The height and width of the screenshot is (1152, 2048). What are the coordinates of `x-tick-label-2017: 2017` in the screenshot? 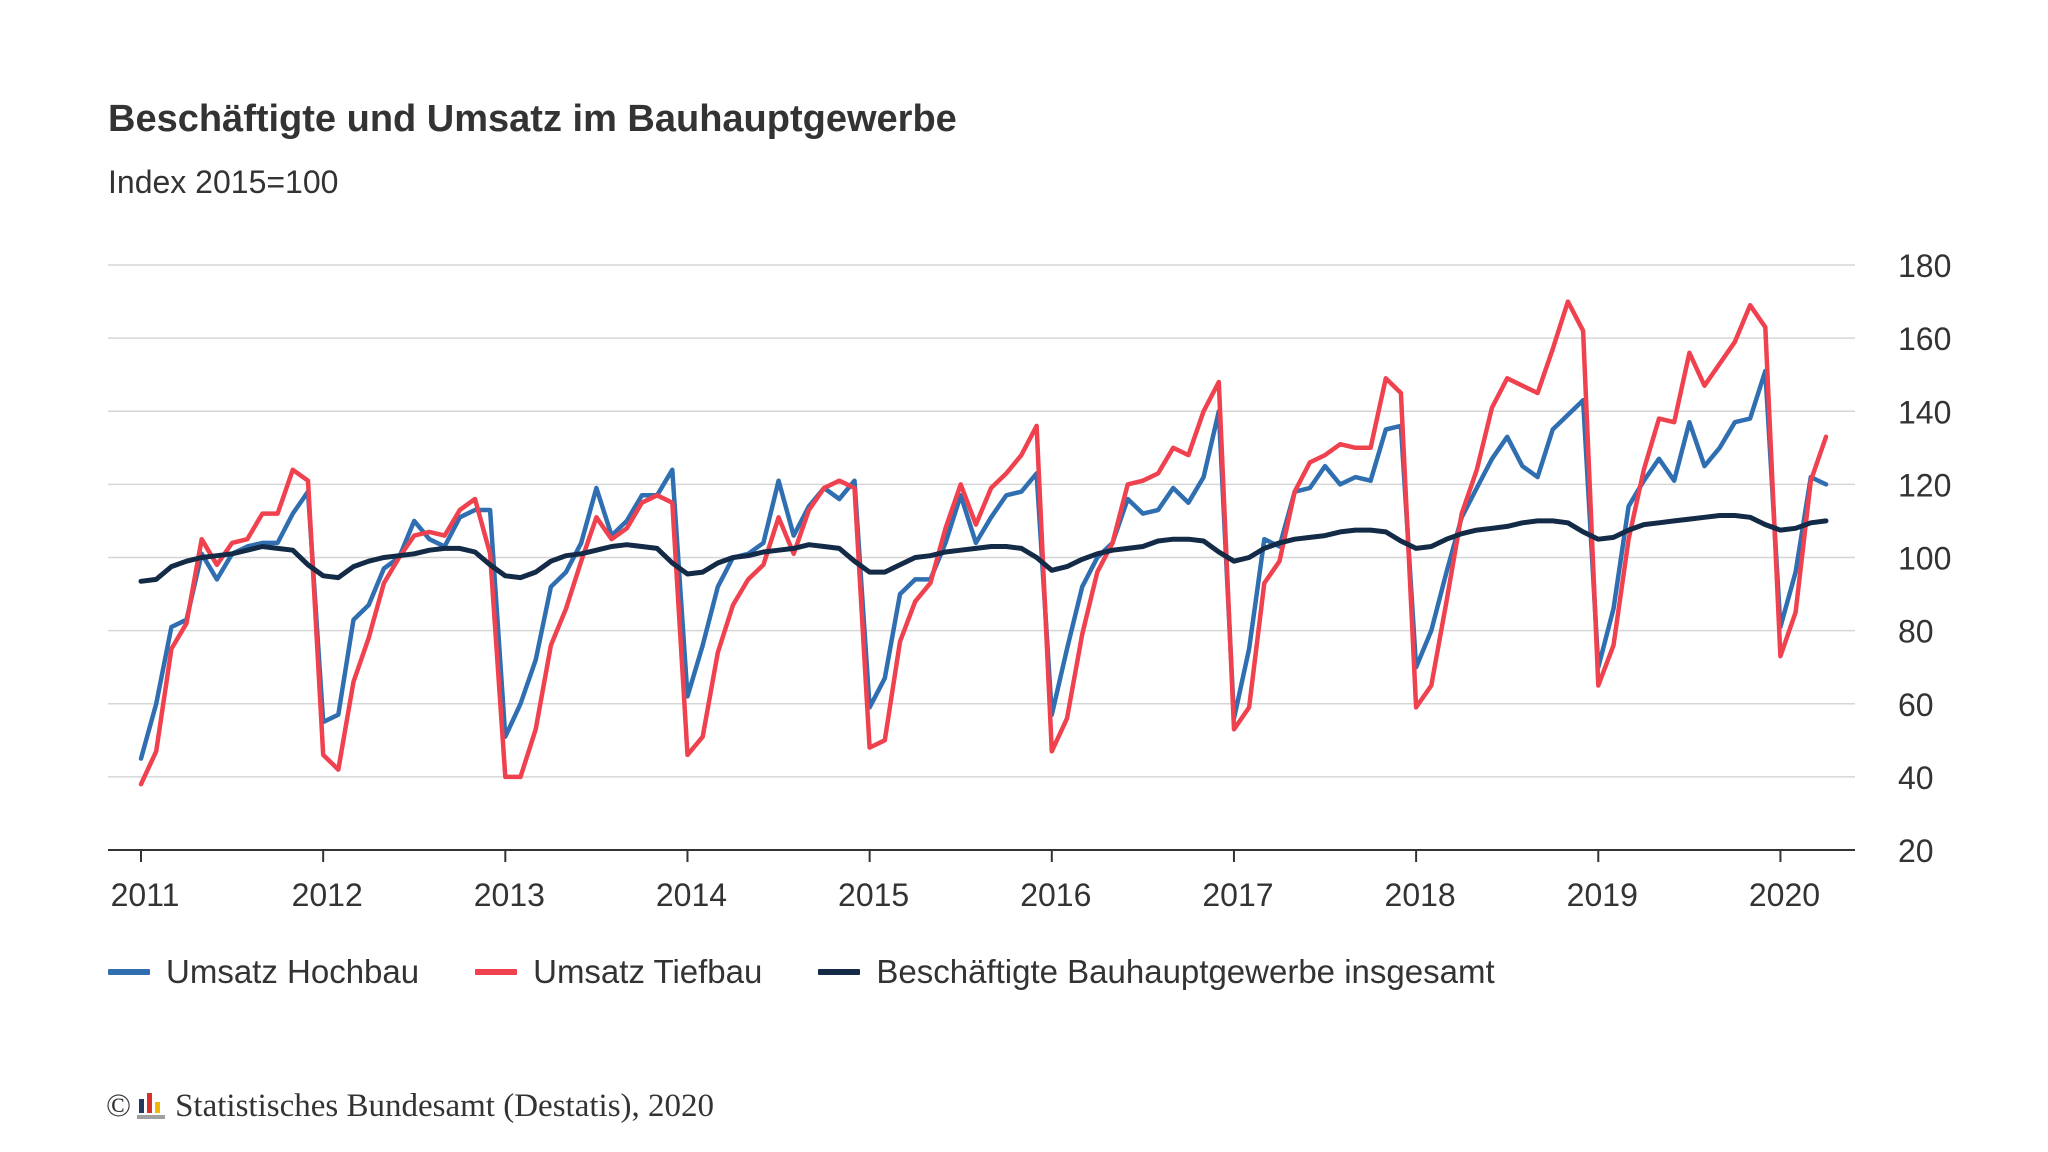 It's located at (1237, 895).